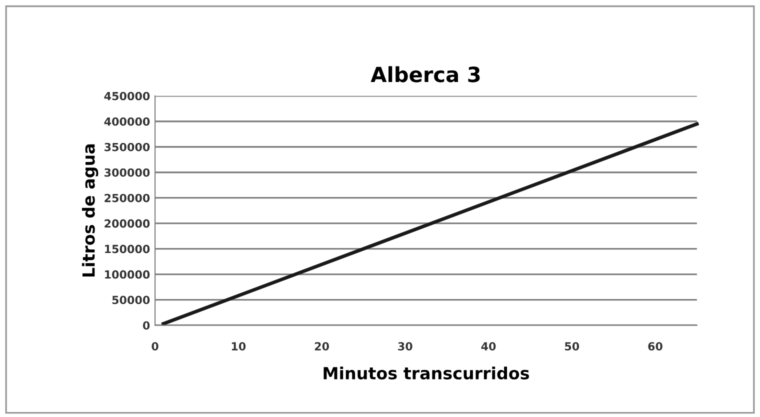  Describe the element at coordinates (127, 198) in the screenshot. I see `y-tick-label: 250000` at that location.